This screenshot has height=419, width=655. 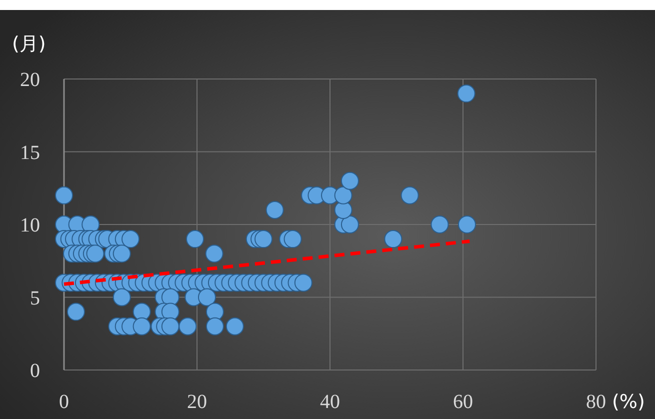 I want to click on x-tick-label: 40, so click(x=330, y=402).